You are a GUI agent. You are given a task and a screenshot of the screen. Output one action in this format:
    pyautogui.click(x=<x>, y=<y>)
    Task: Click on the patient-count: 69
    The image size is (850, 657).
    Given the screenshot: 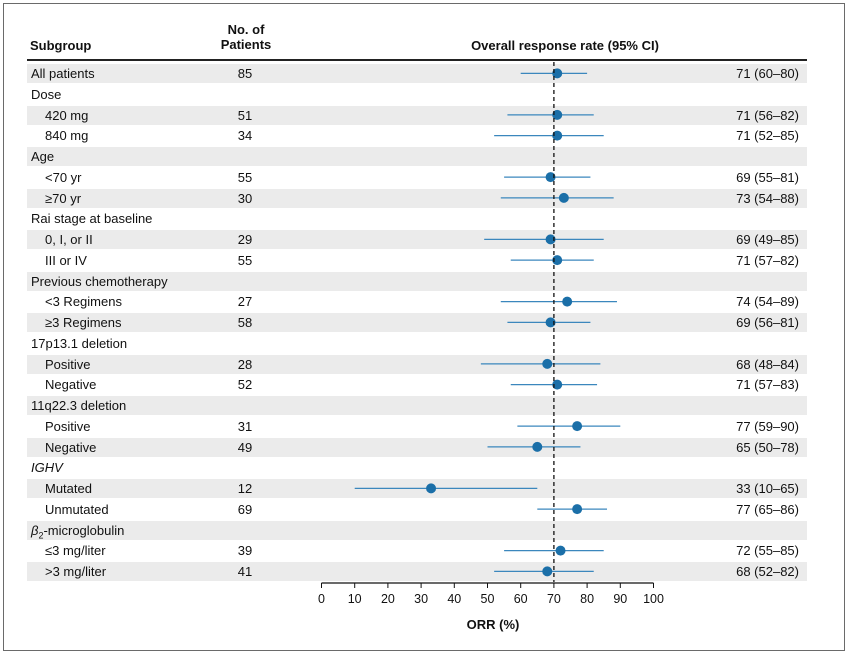 What is the action you would take?
    pyautogui.click(x=245, y=509)
    